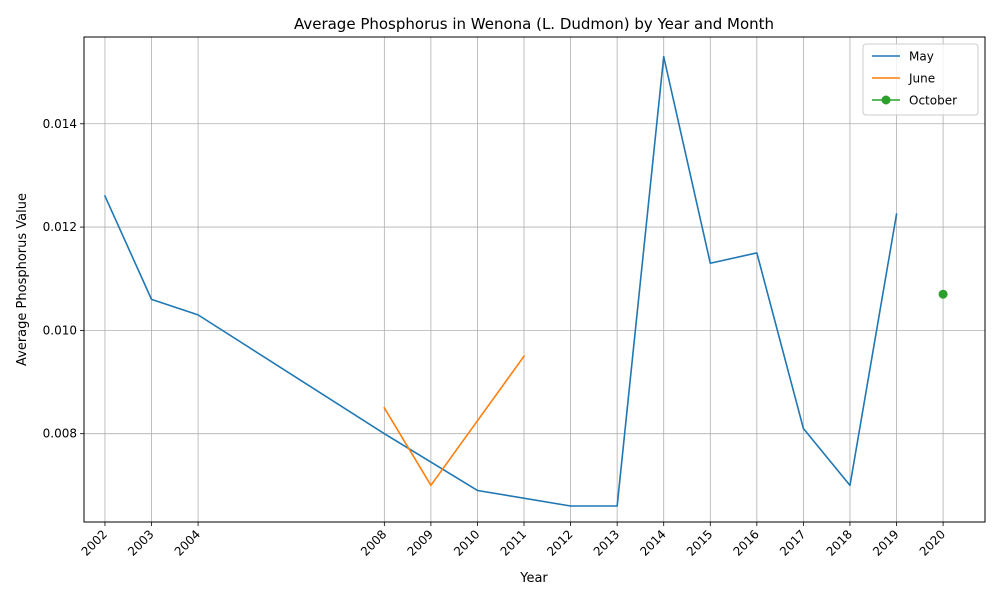 This screenshot has width=1000, height=600. I want to click on y-tick-label: 0.008, so click(60, 434).